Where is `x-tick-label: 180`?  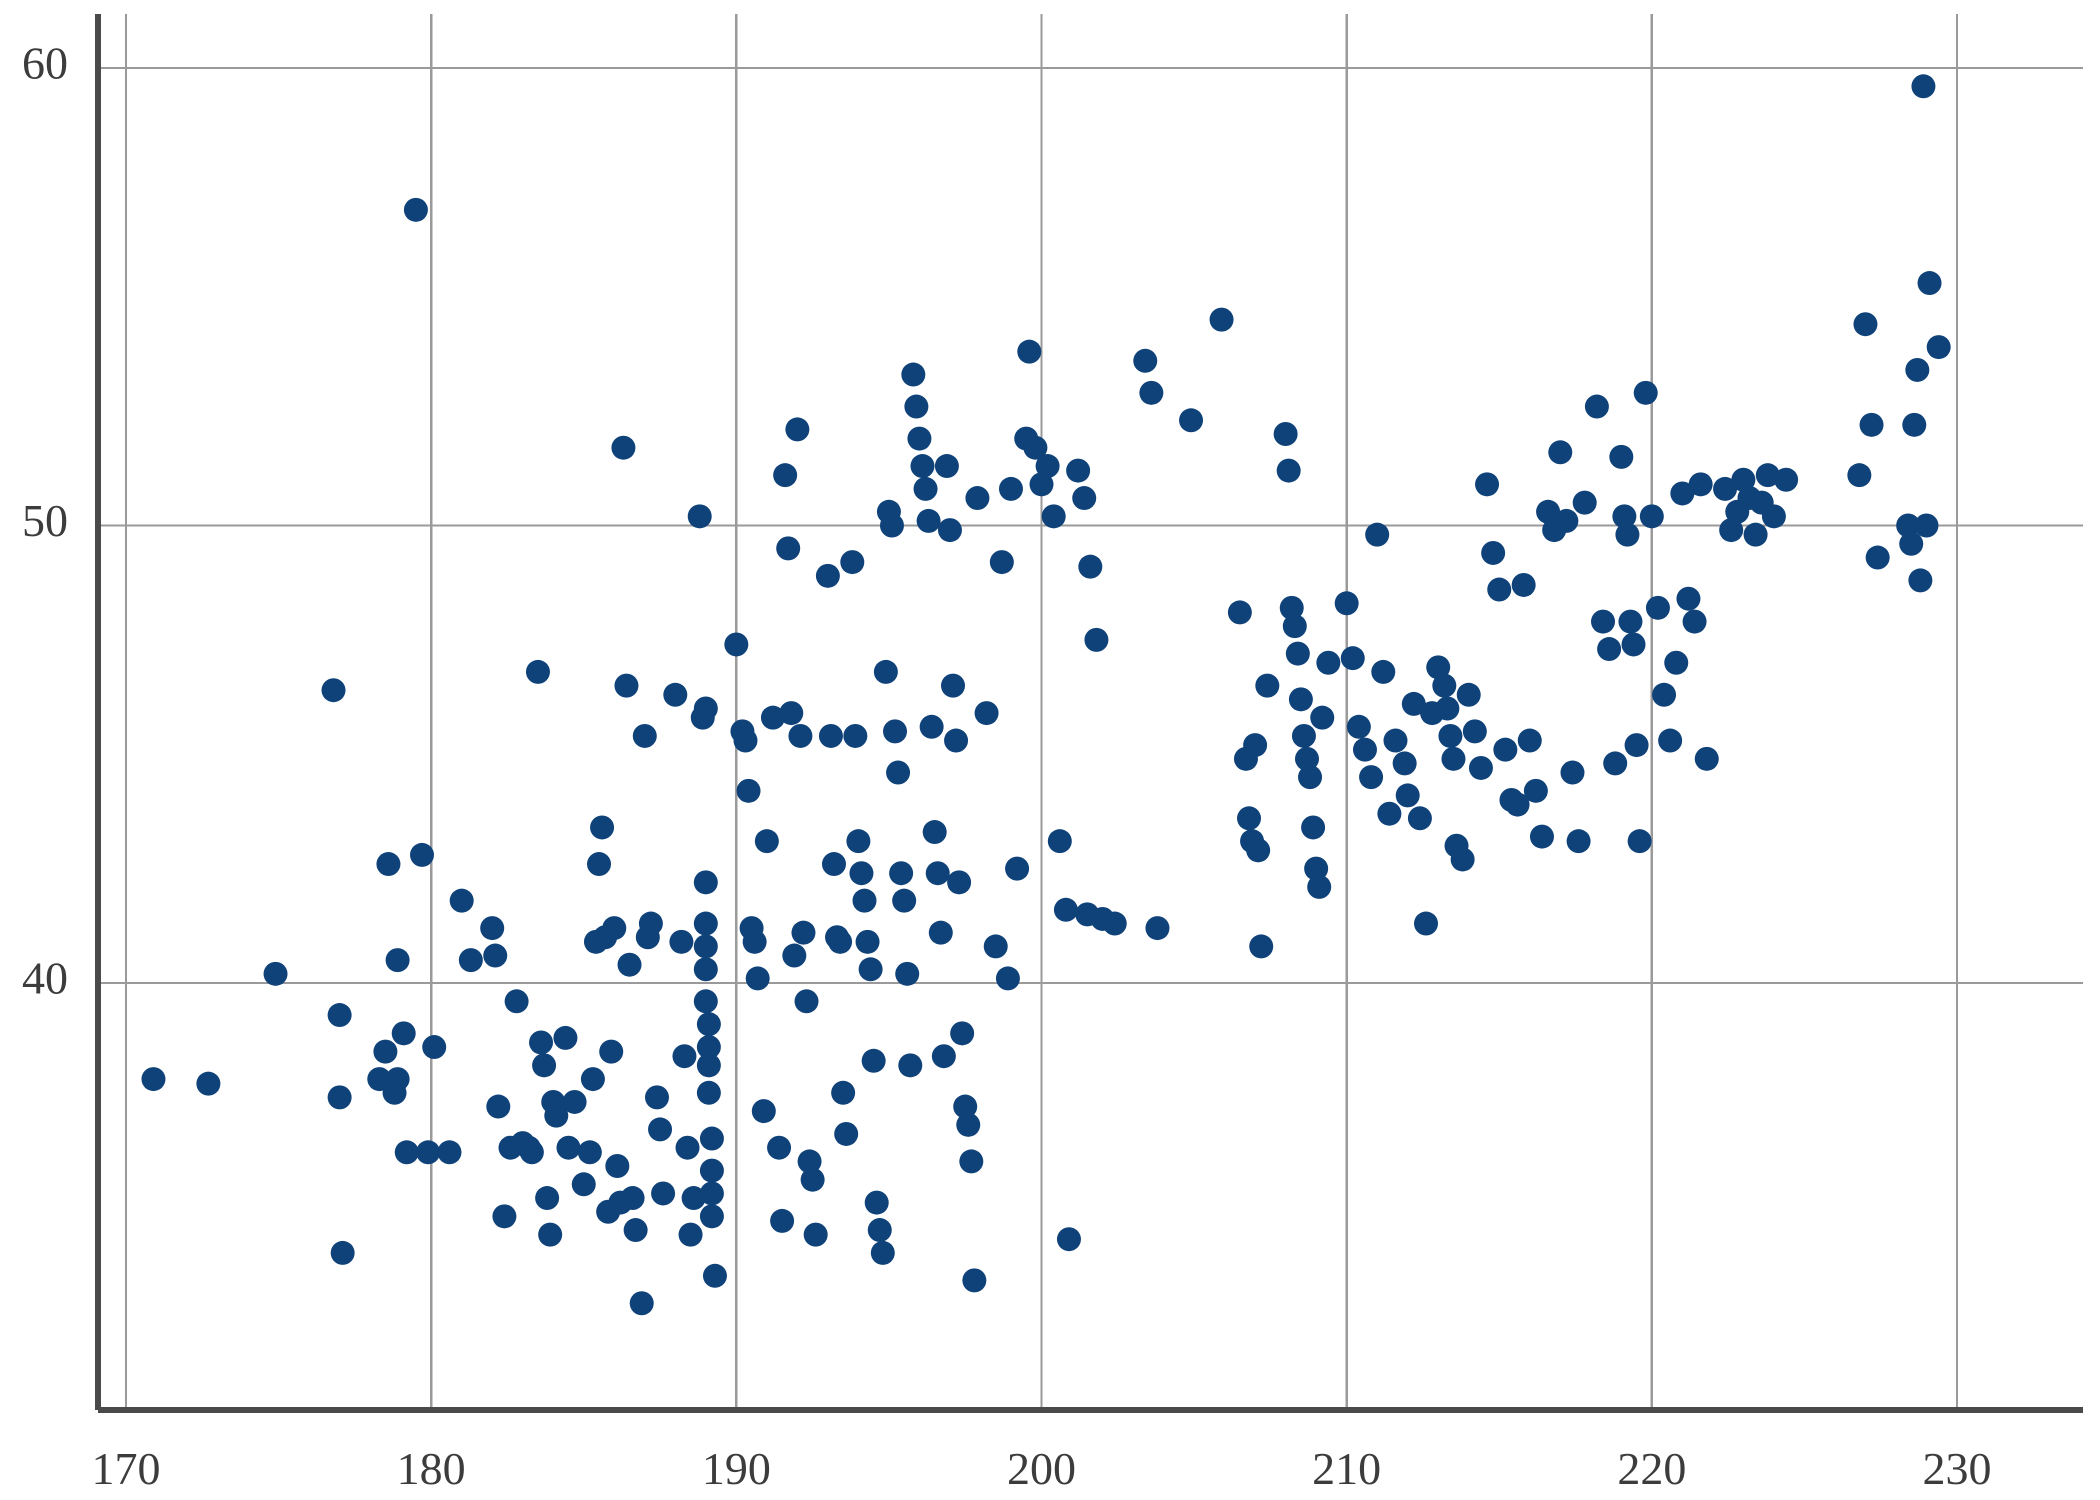 x-tick-label: 180 is located at coordinates (431, 1468).